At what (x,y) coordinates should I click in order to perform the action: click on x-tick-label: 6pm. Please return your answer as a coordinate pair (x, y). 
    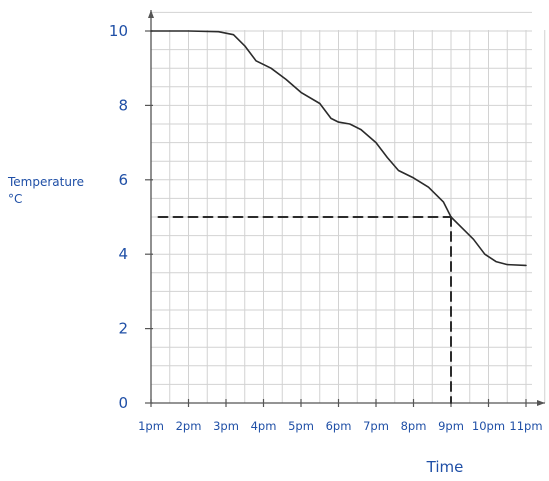
    Looking at the image, I should click on (339, 426).